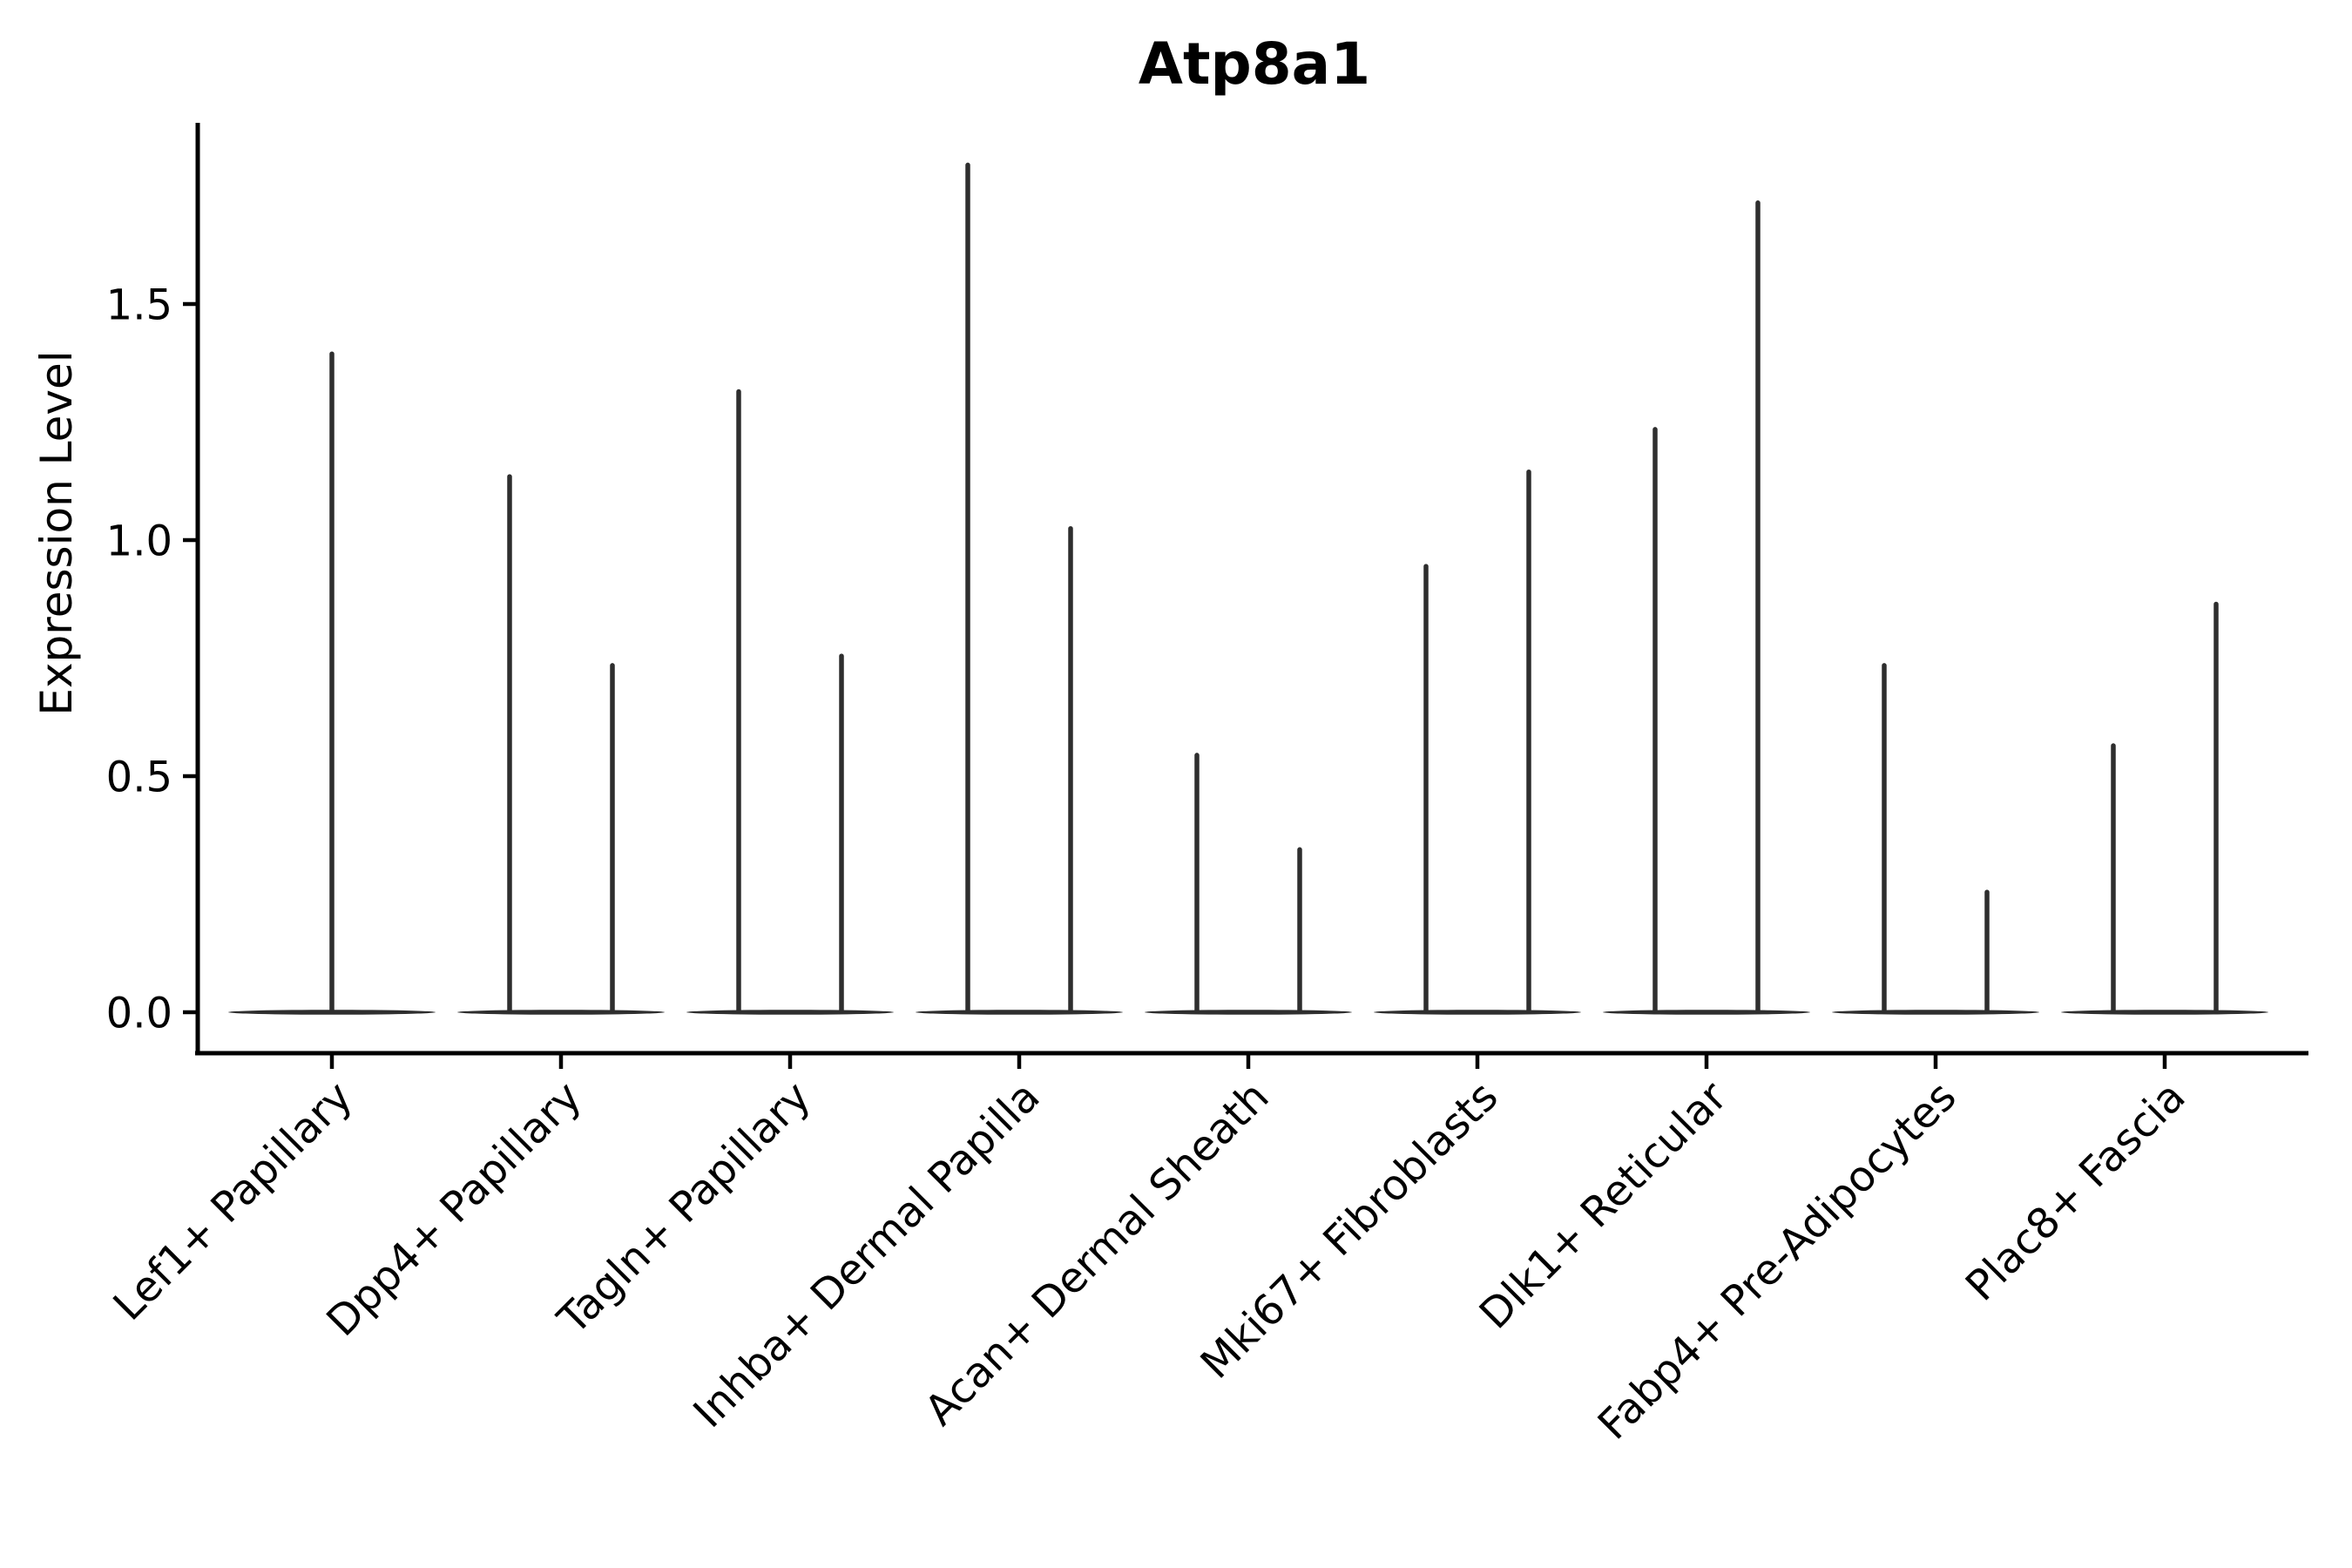 The width and height of the screenshot is (2352, 1568). I want to click on y-tick-label: 0.0, so click(139, 1013).